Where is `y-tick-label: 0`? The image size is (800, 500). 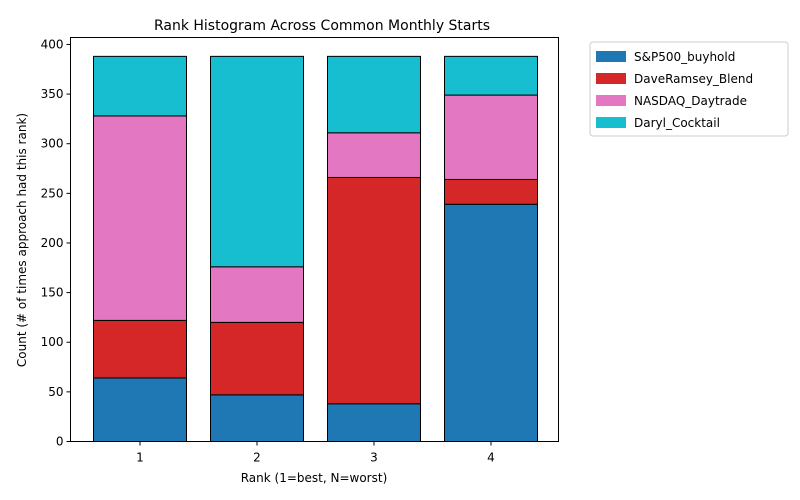 y-tick-label: 0 is located at coordinates (60, 442).